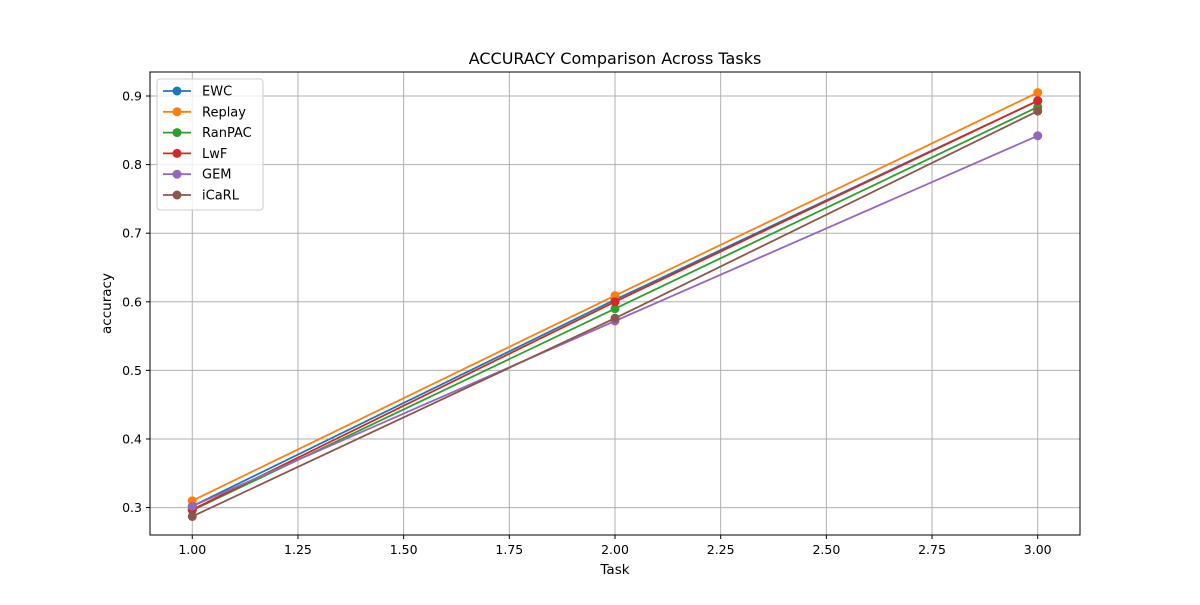 This screenshot has width=1200, height=605. What do you see at coordinates (224, 112) in the screenshot?
I see `legend-label: Replay` at bounding box center [224, 112].